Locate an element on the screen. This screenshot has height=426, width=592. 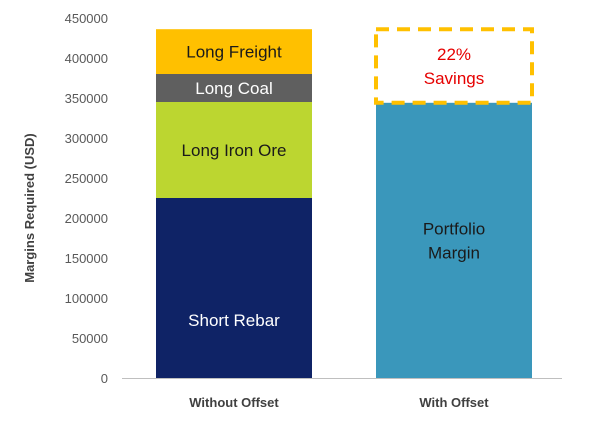
savings-label: 22% is located at coordinates (454, 54).